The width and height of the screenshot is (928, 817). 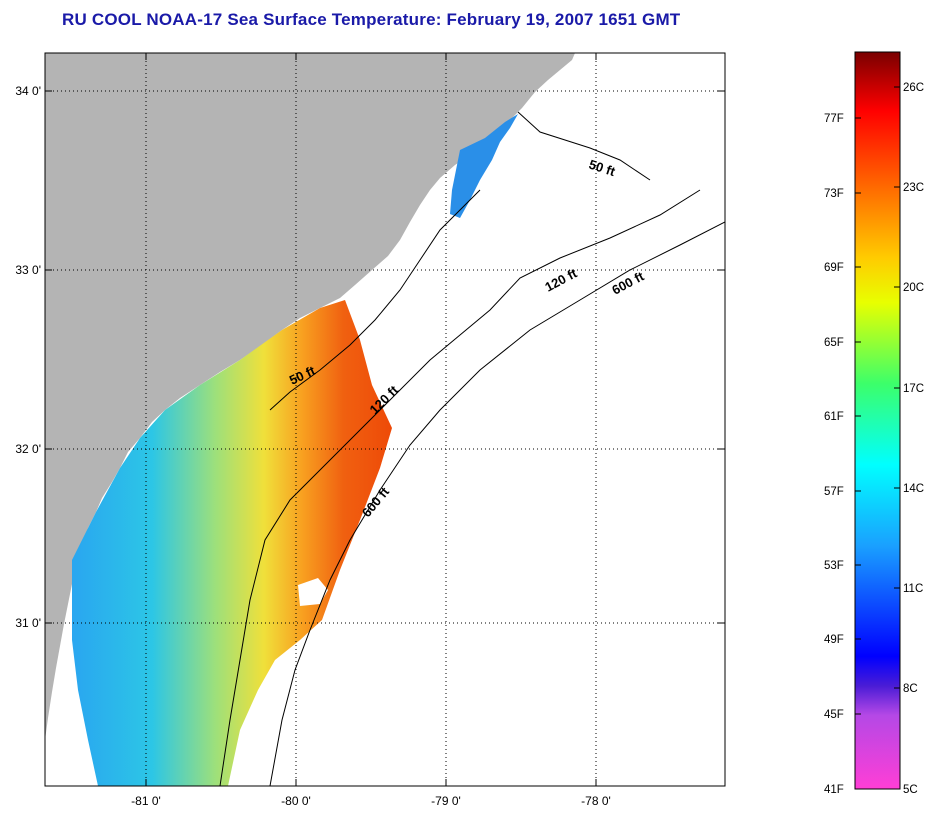 I want to click on cb-label-11c: 11C, so click(x=913, y=589).